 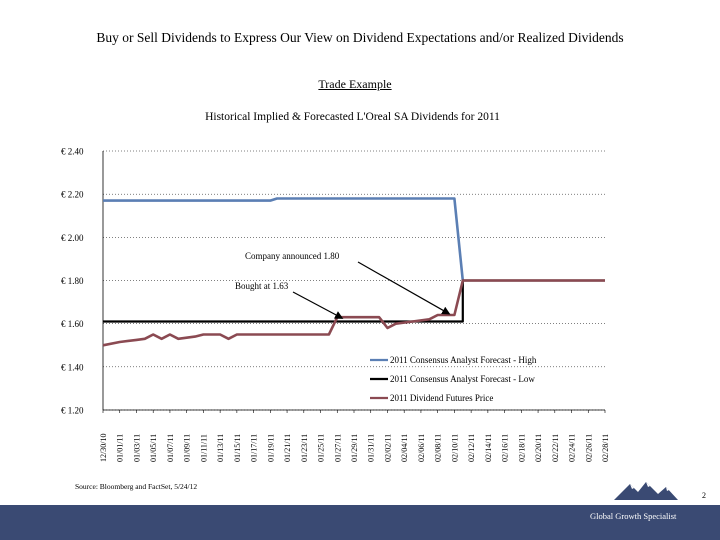 I want to click on x-tick-label: 01/23/11, so click(x=304, y=448).